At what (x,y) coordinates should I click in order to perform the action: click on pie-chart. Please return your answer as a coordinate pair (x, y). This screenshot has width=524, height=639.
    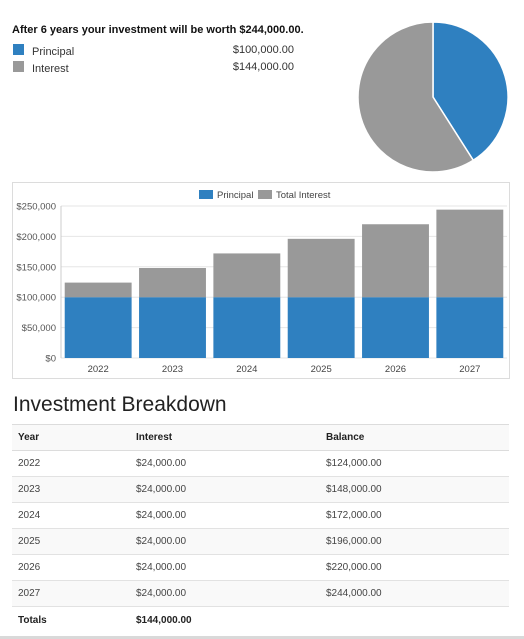
    Looking at the image, I should click on (433, 97).